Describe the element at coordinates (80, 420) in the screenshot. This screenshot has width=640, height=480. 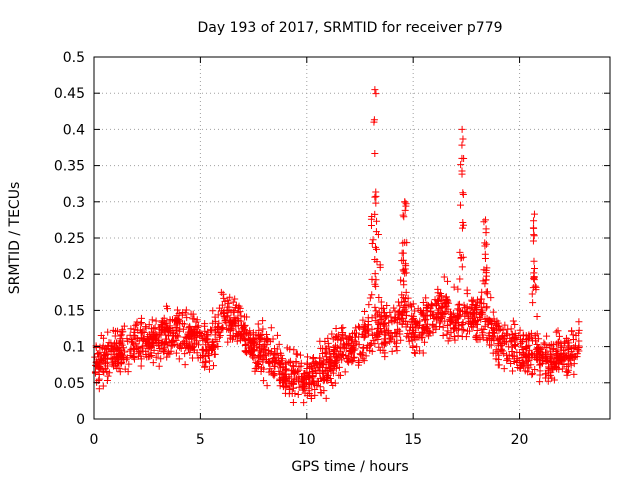
I see `y-tick-label: 0` at that location.